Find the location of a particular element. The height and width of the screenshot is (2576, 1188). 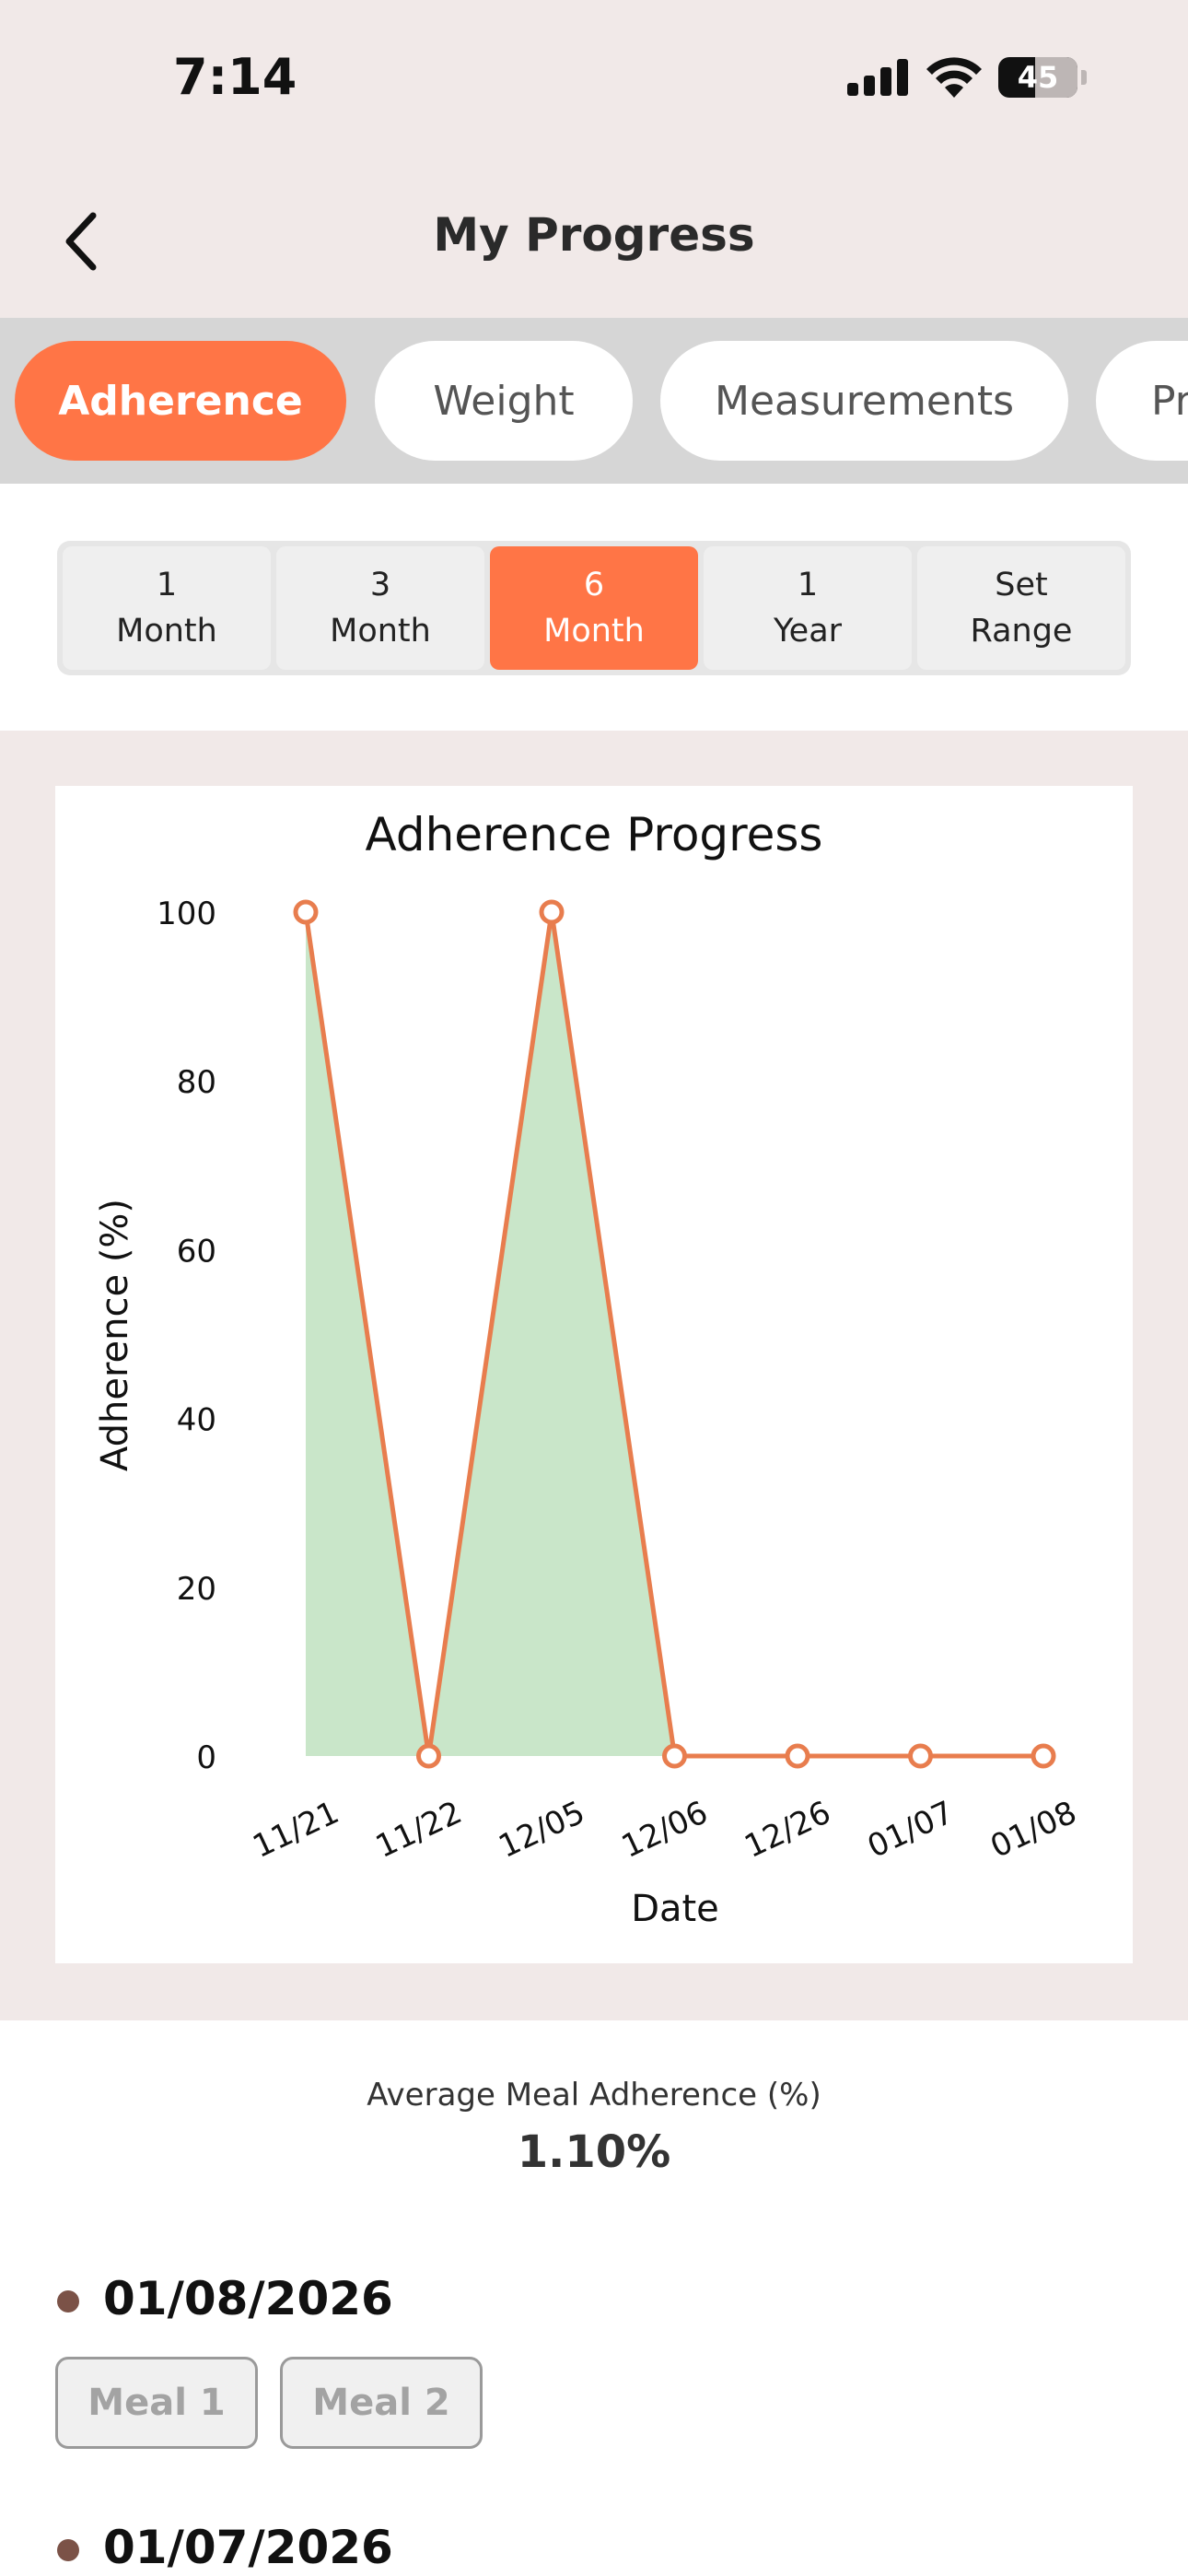

cellular-signal-icon is located at coordinates (877, 77).